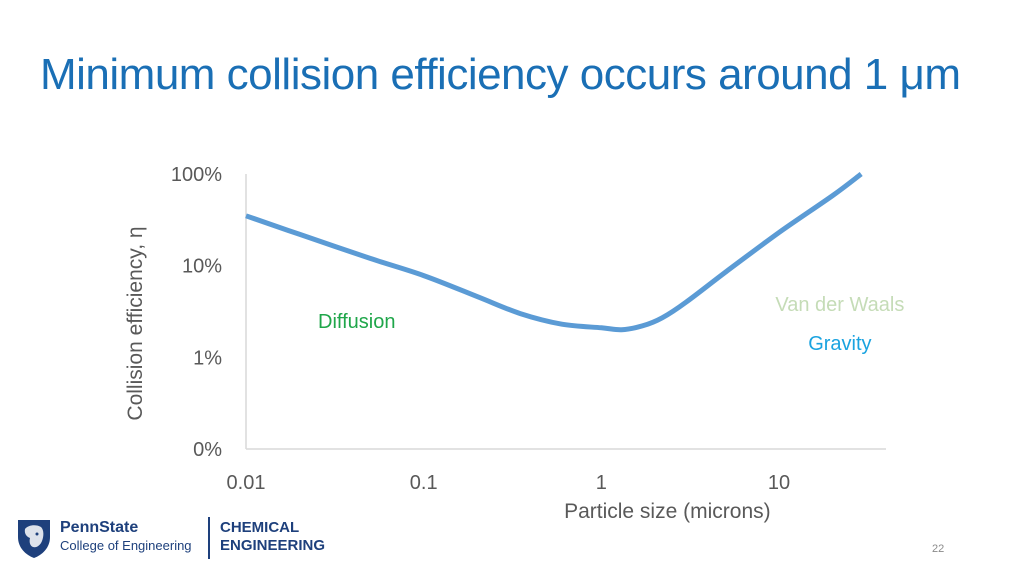  I want to click on x-axis-title: Particle size (microns), so click(667, 511).